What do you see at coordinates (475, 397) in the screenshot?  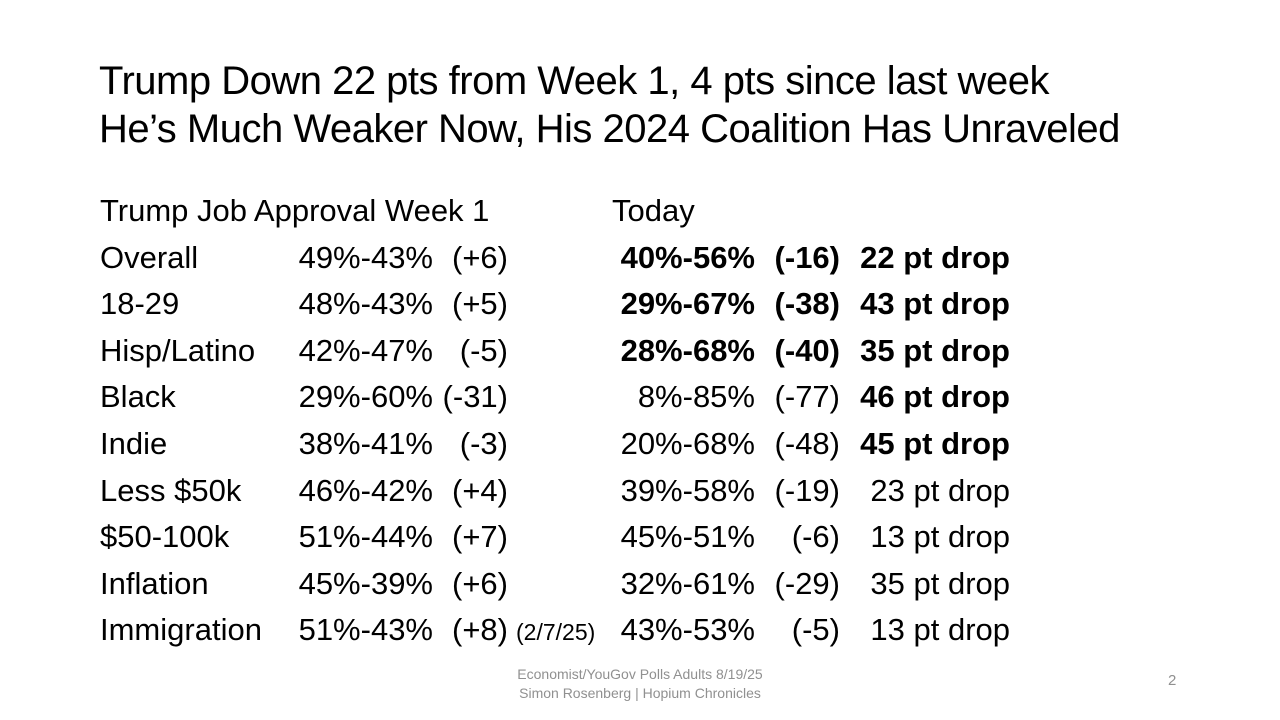 I see `week1-margin: (-31)` at bounding box center [475, 397].